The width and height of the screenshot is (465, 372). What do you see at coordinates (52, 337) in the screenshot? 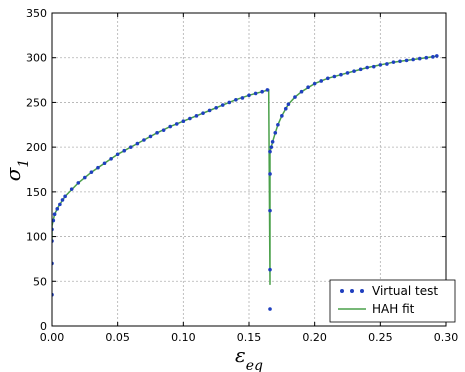
I see `x-tick-label: 0.00` at bounding box center [52, 337].